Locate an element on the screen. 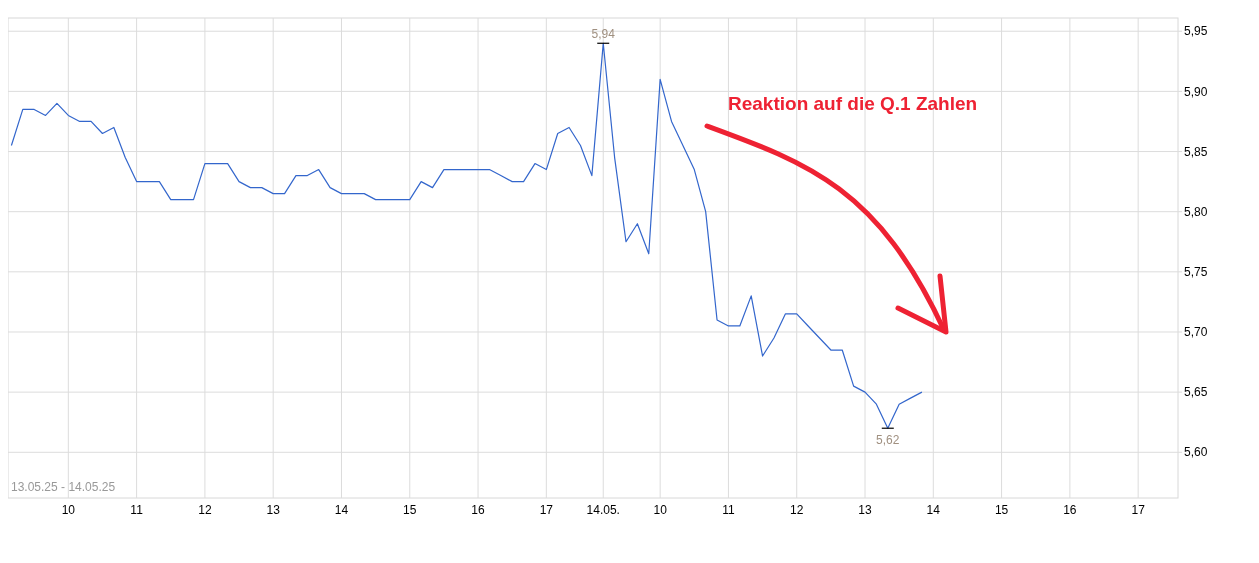  x-tick-label: 14.05. is located at coordinates (603, 510).